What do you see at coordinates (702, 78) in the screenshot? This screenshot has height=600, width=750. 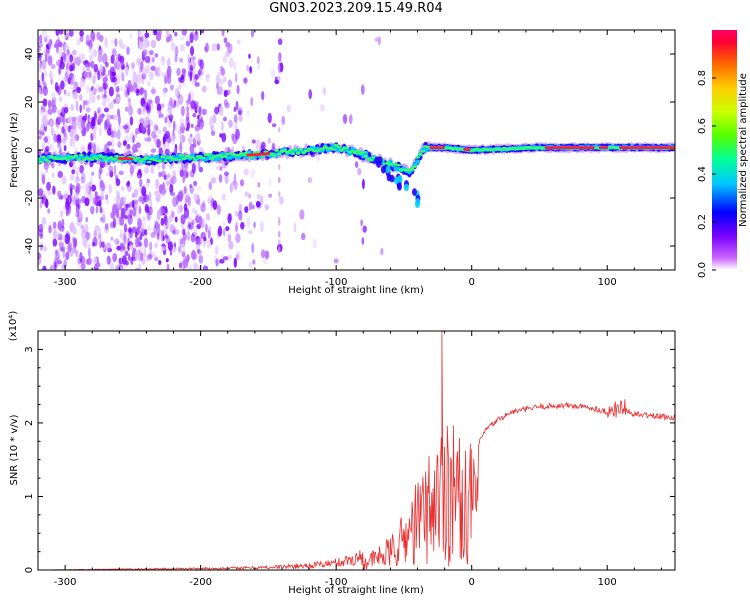 I see `colorbar-tick-label: 0.8` at bounding box center [702, 78].